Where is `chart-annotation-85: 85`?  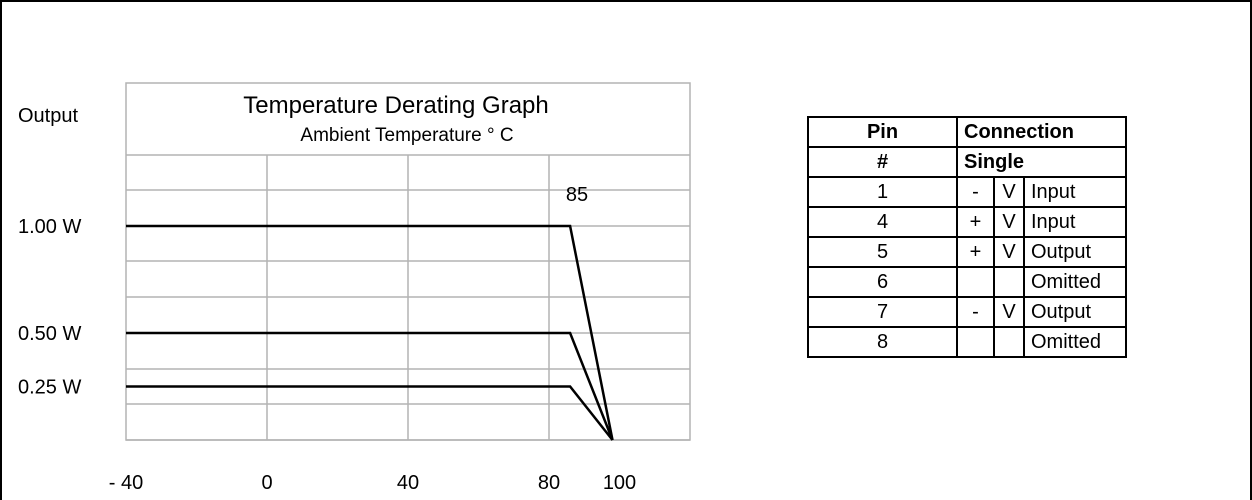 chart-annotation-85: 85 is located at coordinates (577, 195).